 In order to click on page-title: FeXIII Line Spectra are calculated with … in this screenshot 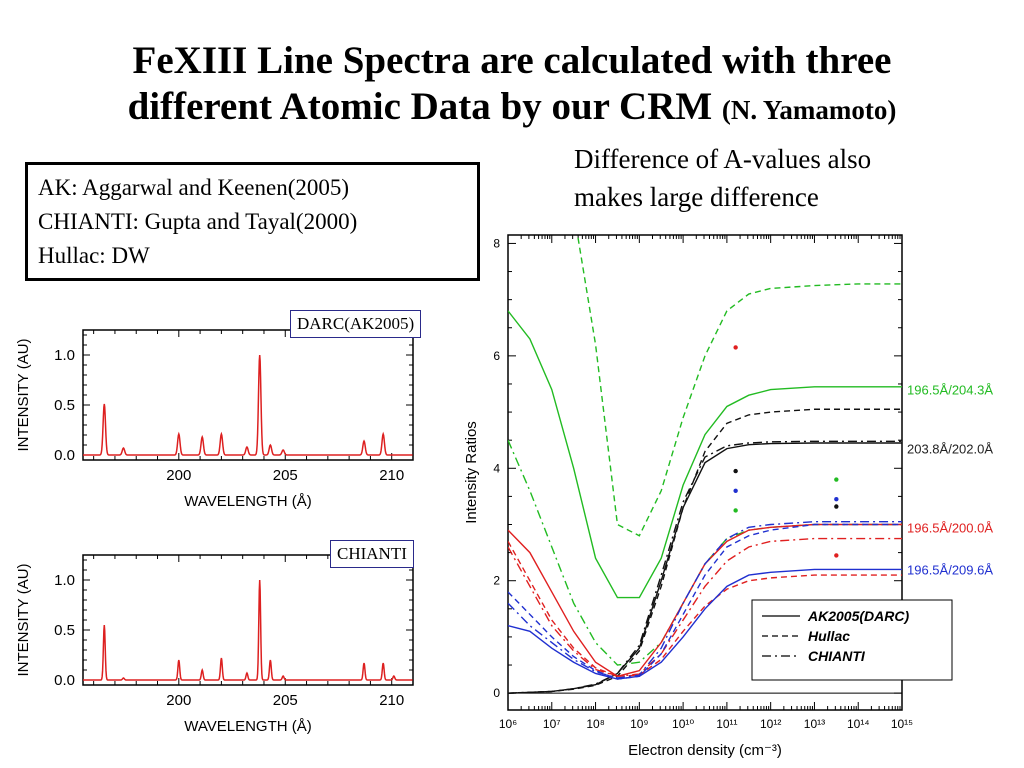, I will do `click(512, 85)`.